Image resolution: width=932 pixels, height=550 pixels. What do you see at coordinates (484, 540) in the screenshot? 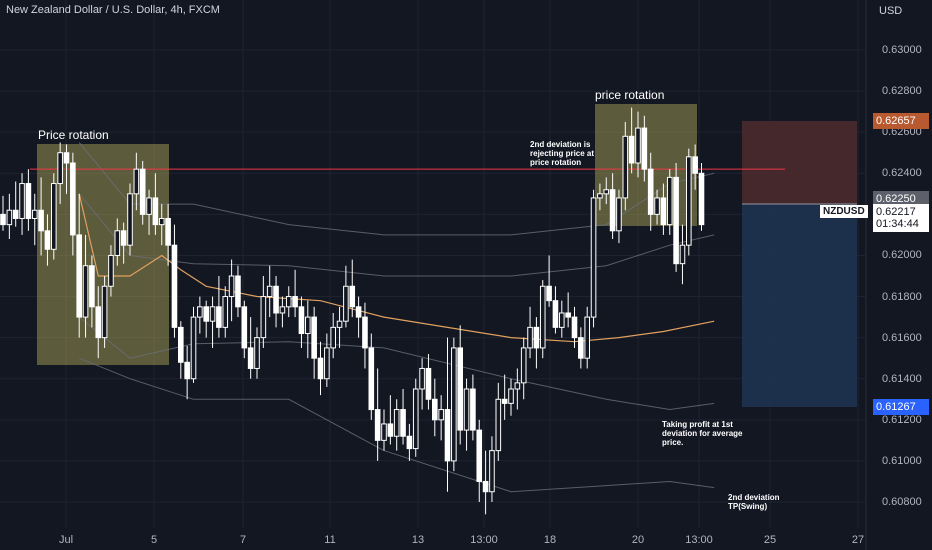
I see `time-tick-label: 13:00` at bounding box center [484, 540].